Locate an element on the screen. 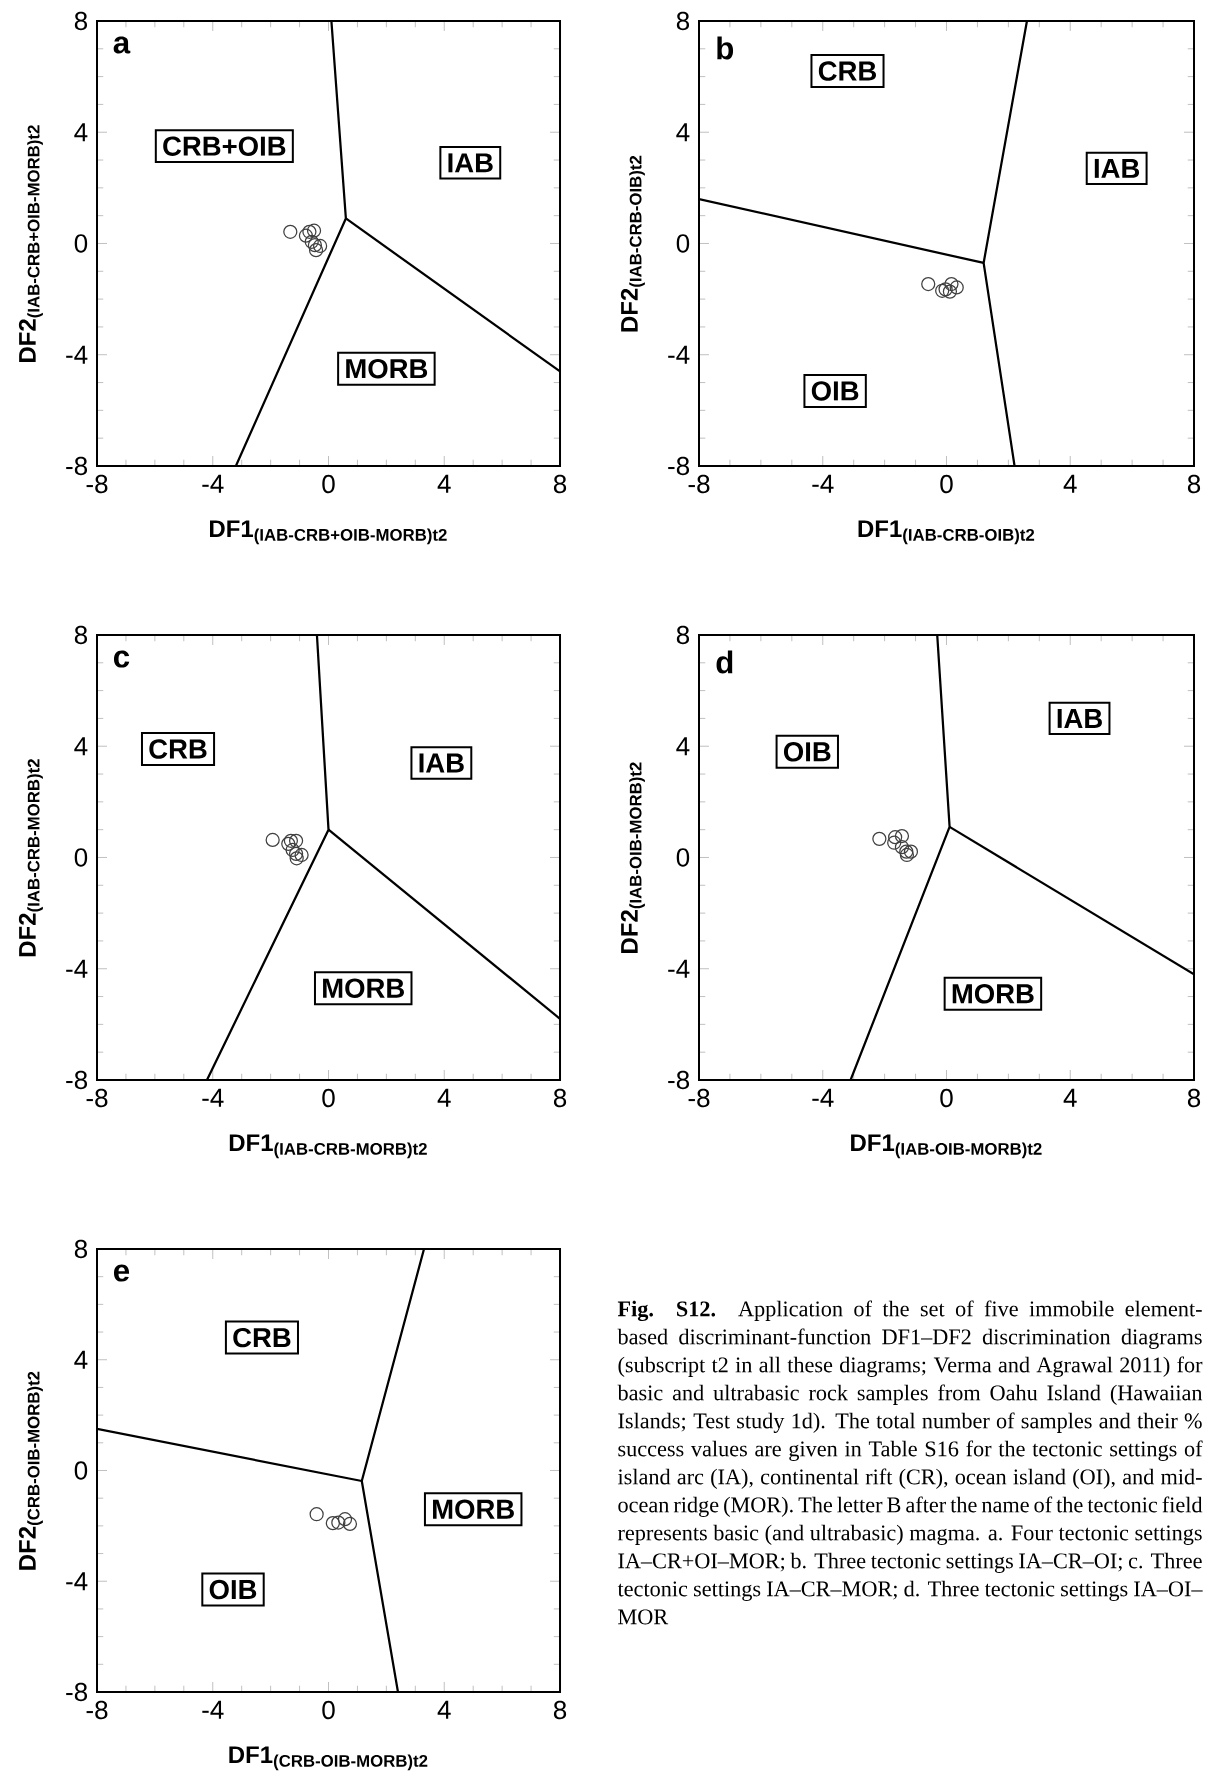  x-axis-title: $\text{\textbf{DF1}}_{\text{\textbf{(IAB-CRB+OIB-MORB)t2}}}$ is located at coordinates (328, 532).